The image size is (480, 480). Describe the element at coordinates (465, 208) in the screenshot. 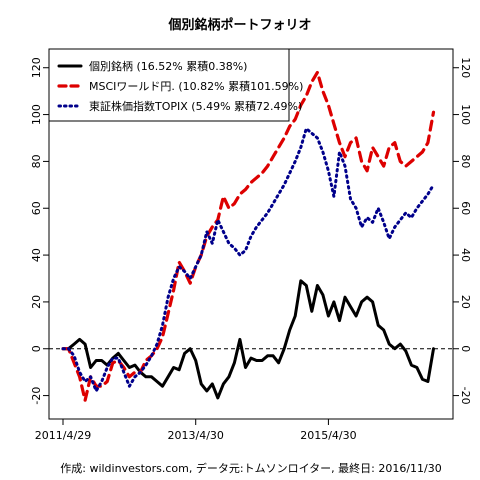

I see `y-tick-label-right: 60` at that location.